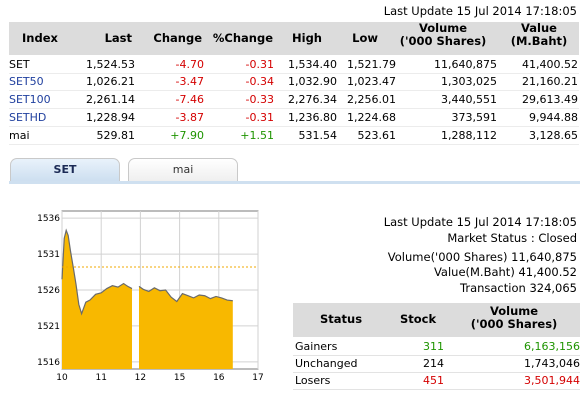 Image resolution: width=583 pixels, height=420 pixels. Describe the element at coordinates (189, 99) in the screenshot. I see `cell-change: -7.46` at that location.